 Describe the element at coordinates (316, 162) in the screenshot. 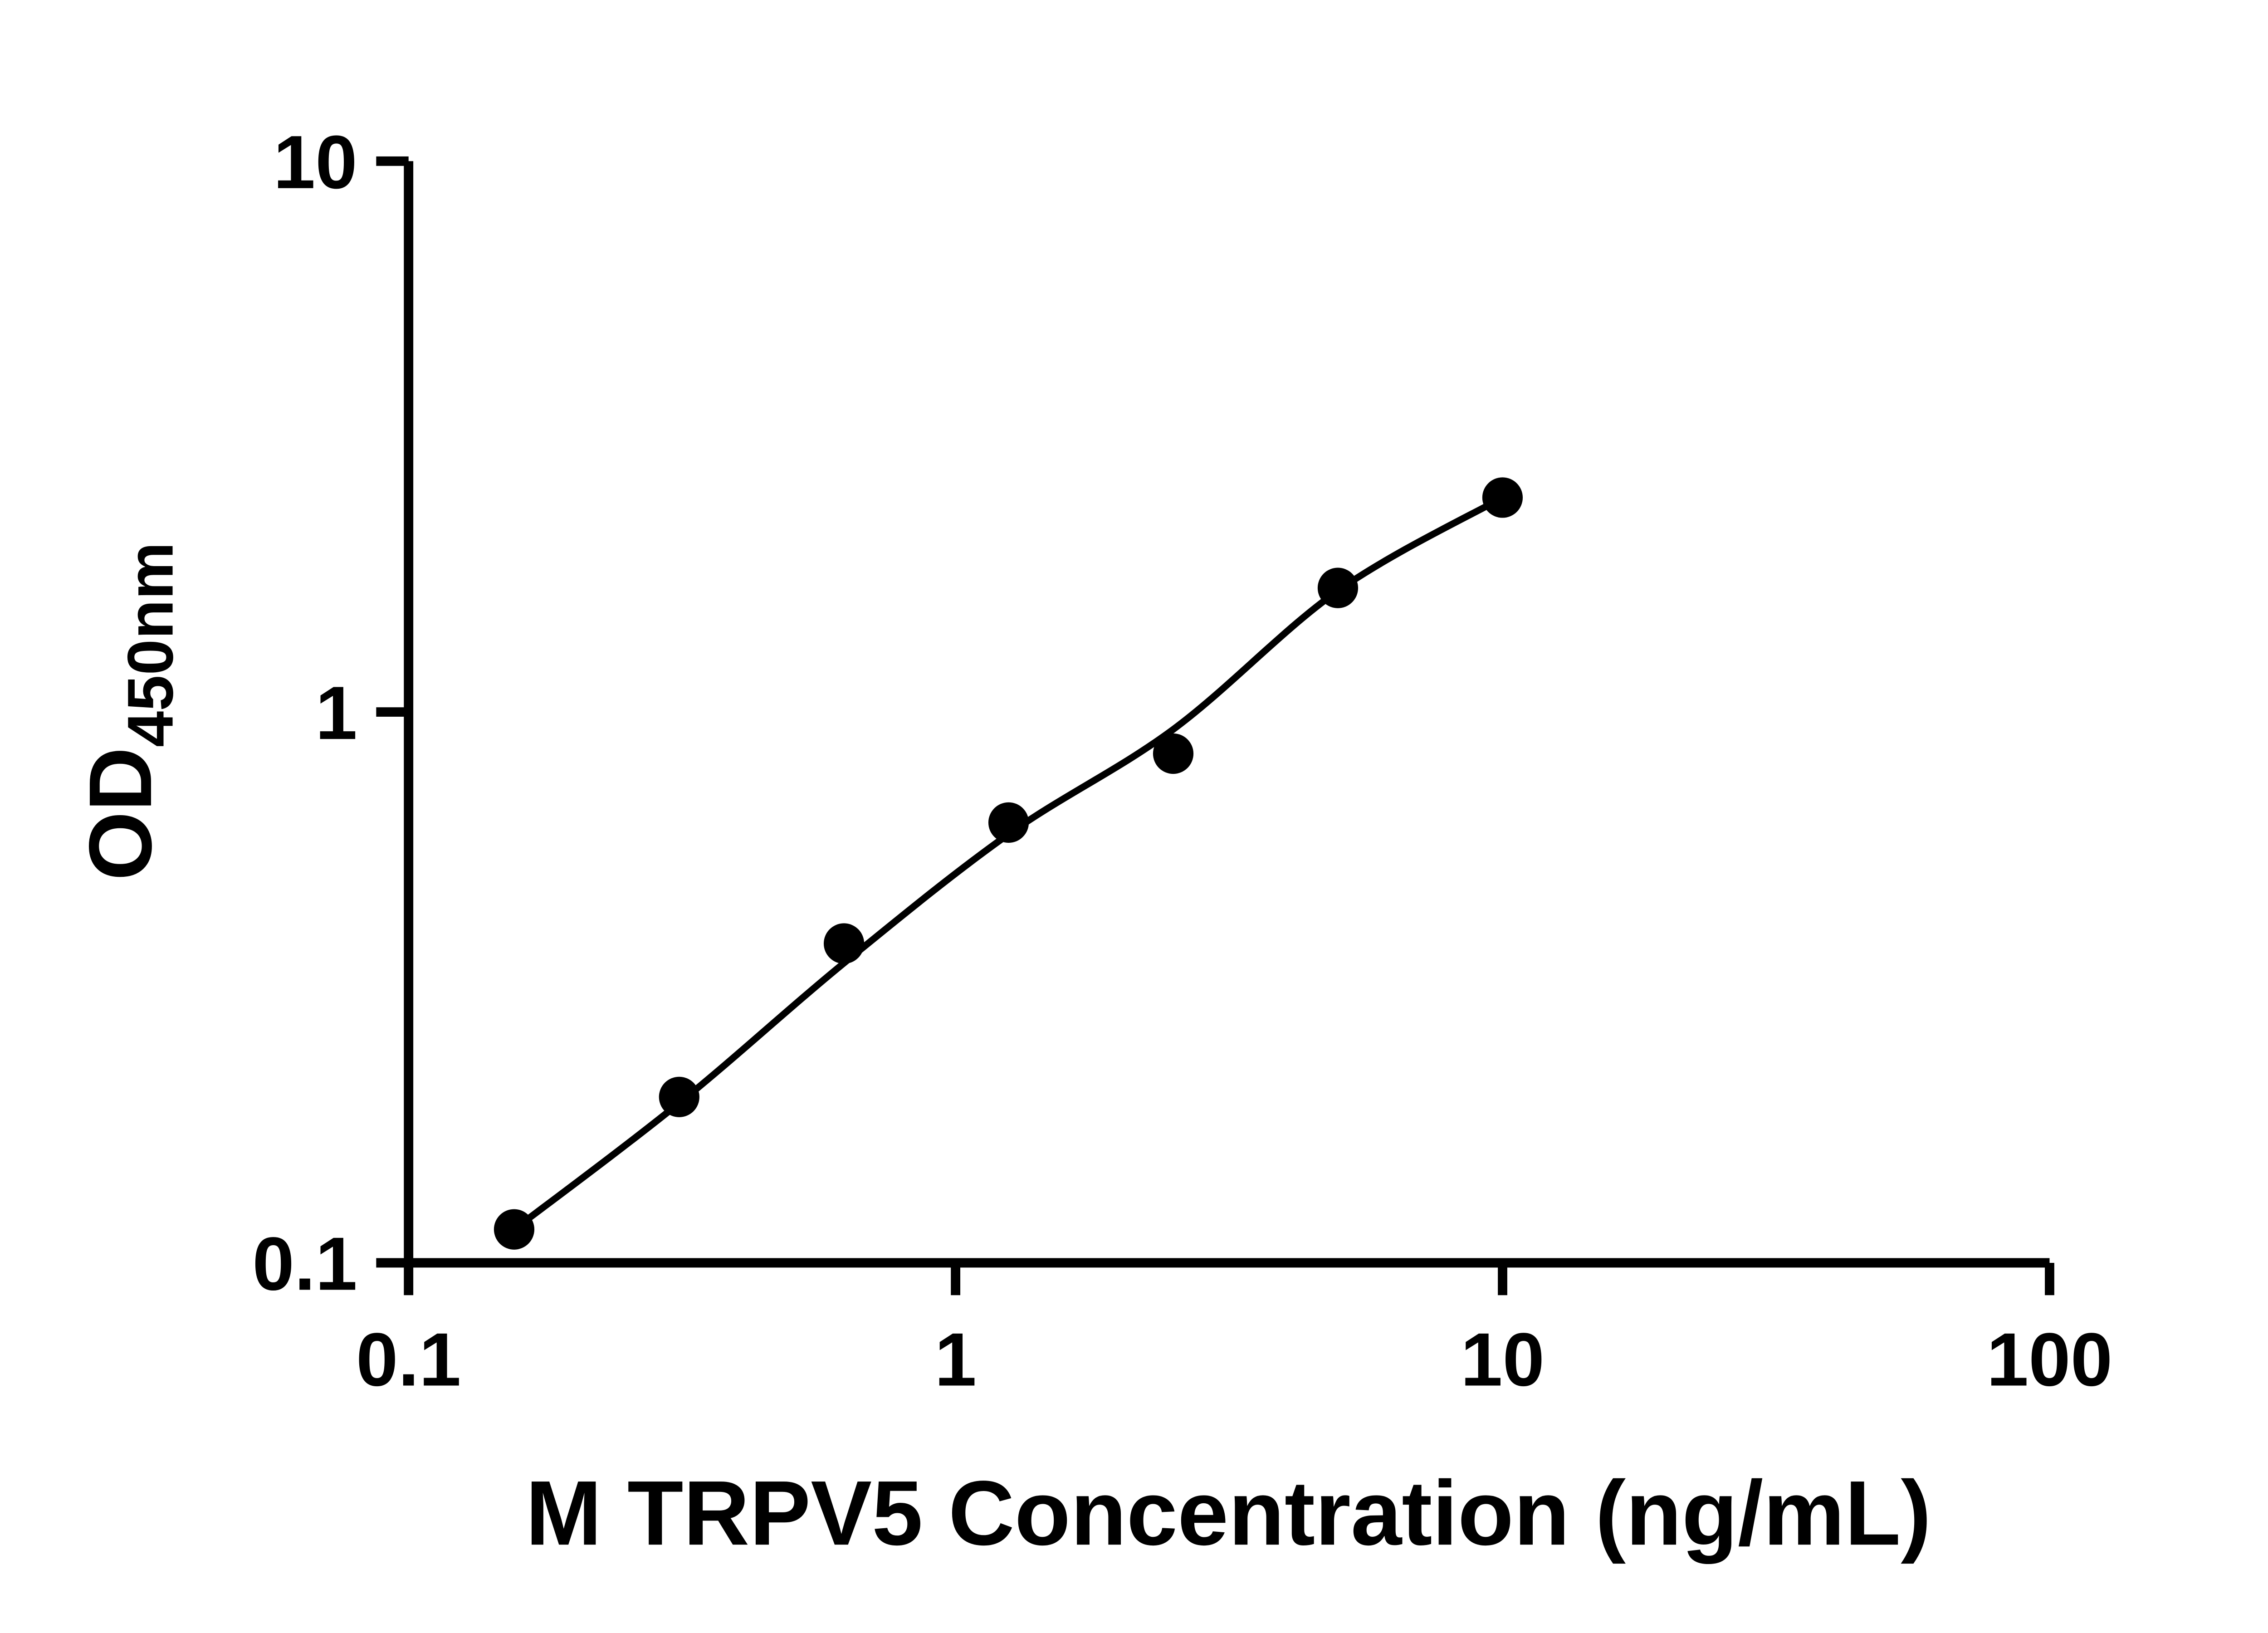

I see `y-tick-label: 10` at that location.